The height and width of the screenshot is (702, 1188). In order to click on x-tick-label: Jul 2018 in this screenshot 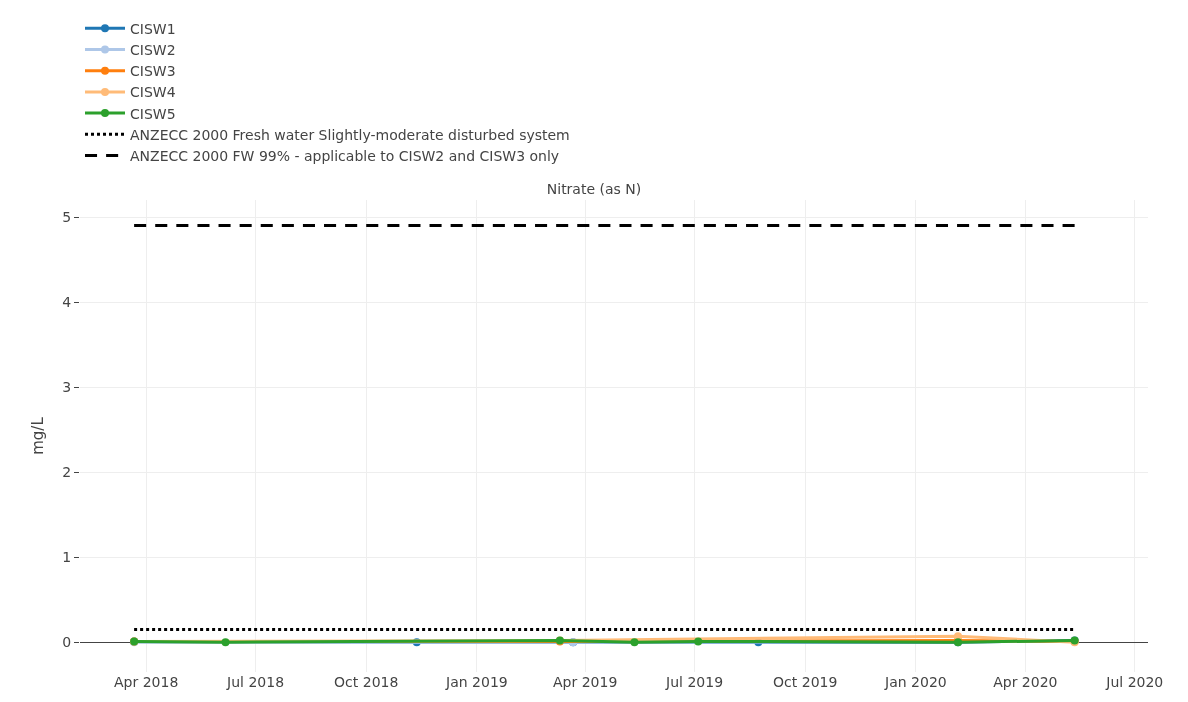, I will do `click(255, 682)`.